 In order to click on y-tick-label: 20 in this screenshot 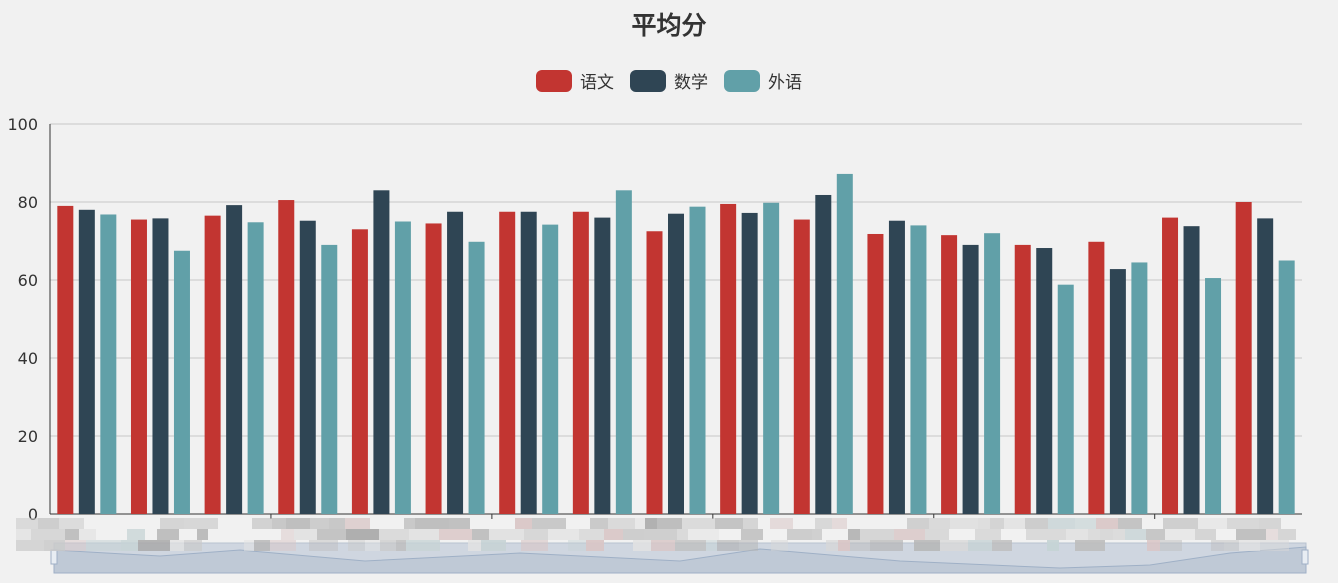, I will do `click(28, 436)`.